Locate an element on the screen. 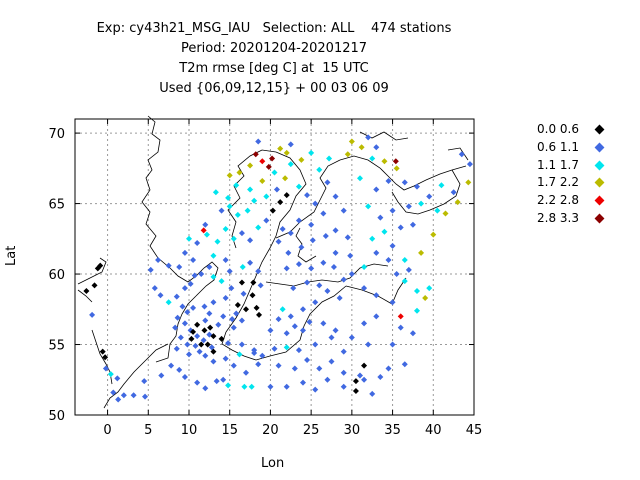 This screenshot has height=480, width=640. legend-marker is located at coordinates (599, 147).